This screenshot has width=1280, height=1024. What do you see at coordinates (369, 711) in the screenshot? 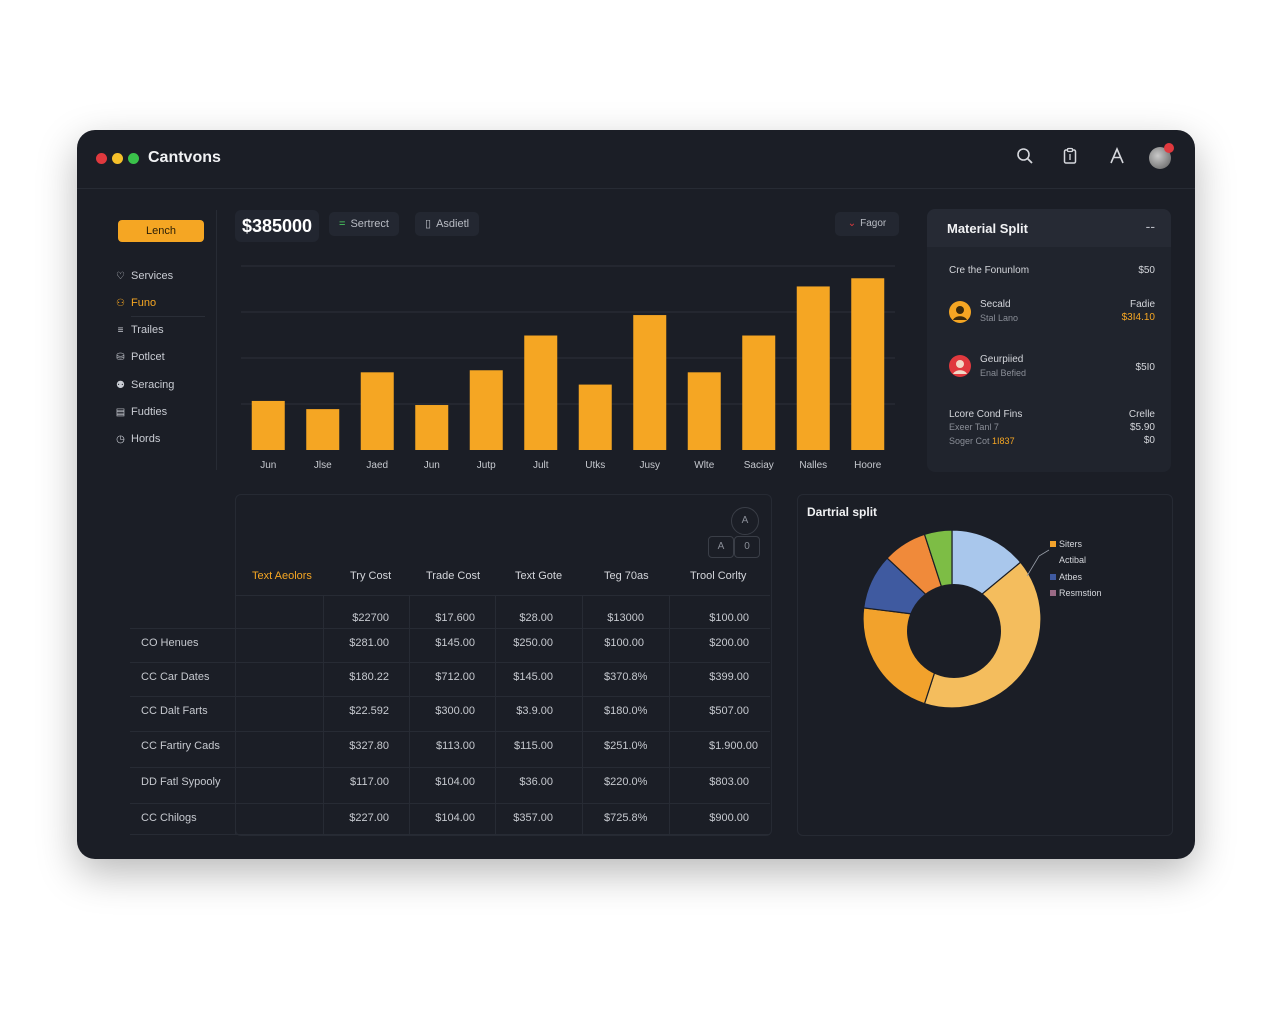
I see `table-cell: $22.592` at bounding box center [369, 711].